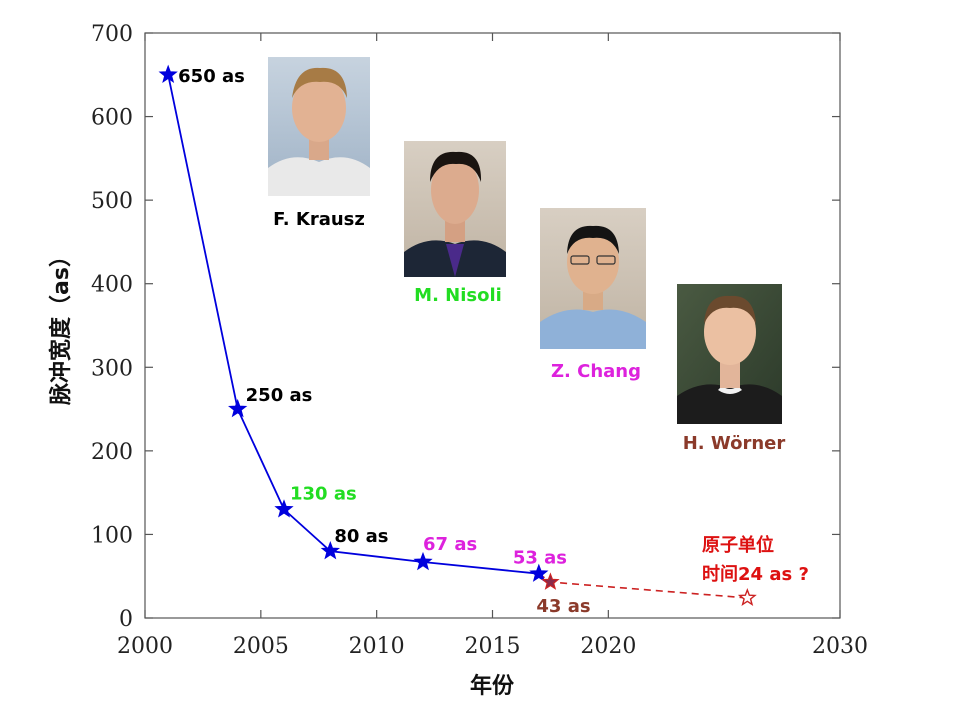  What do you see at coordinates (145, 646) in the screenshot?
I see `x-tick-label: 2000` at bounding box center [145, 646].